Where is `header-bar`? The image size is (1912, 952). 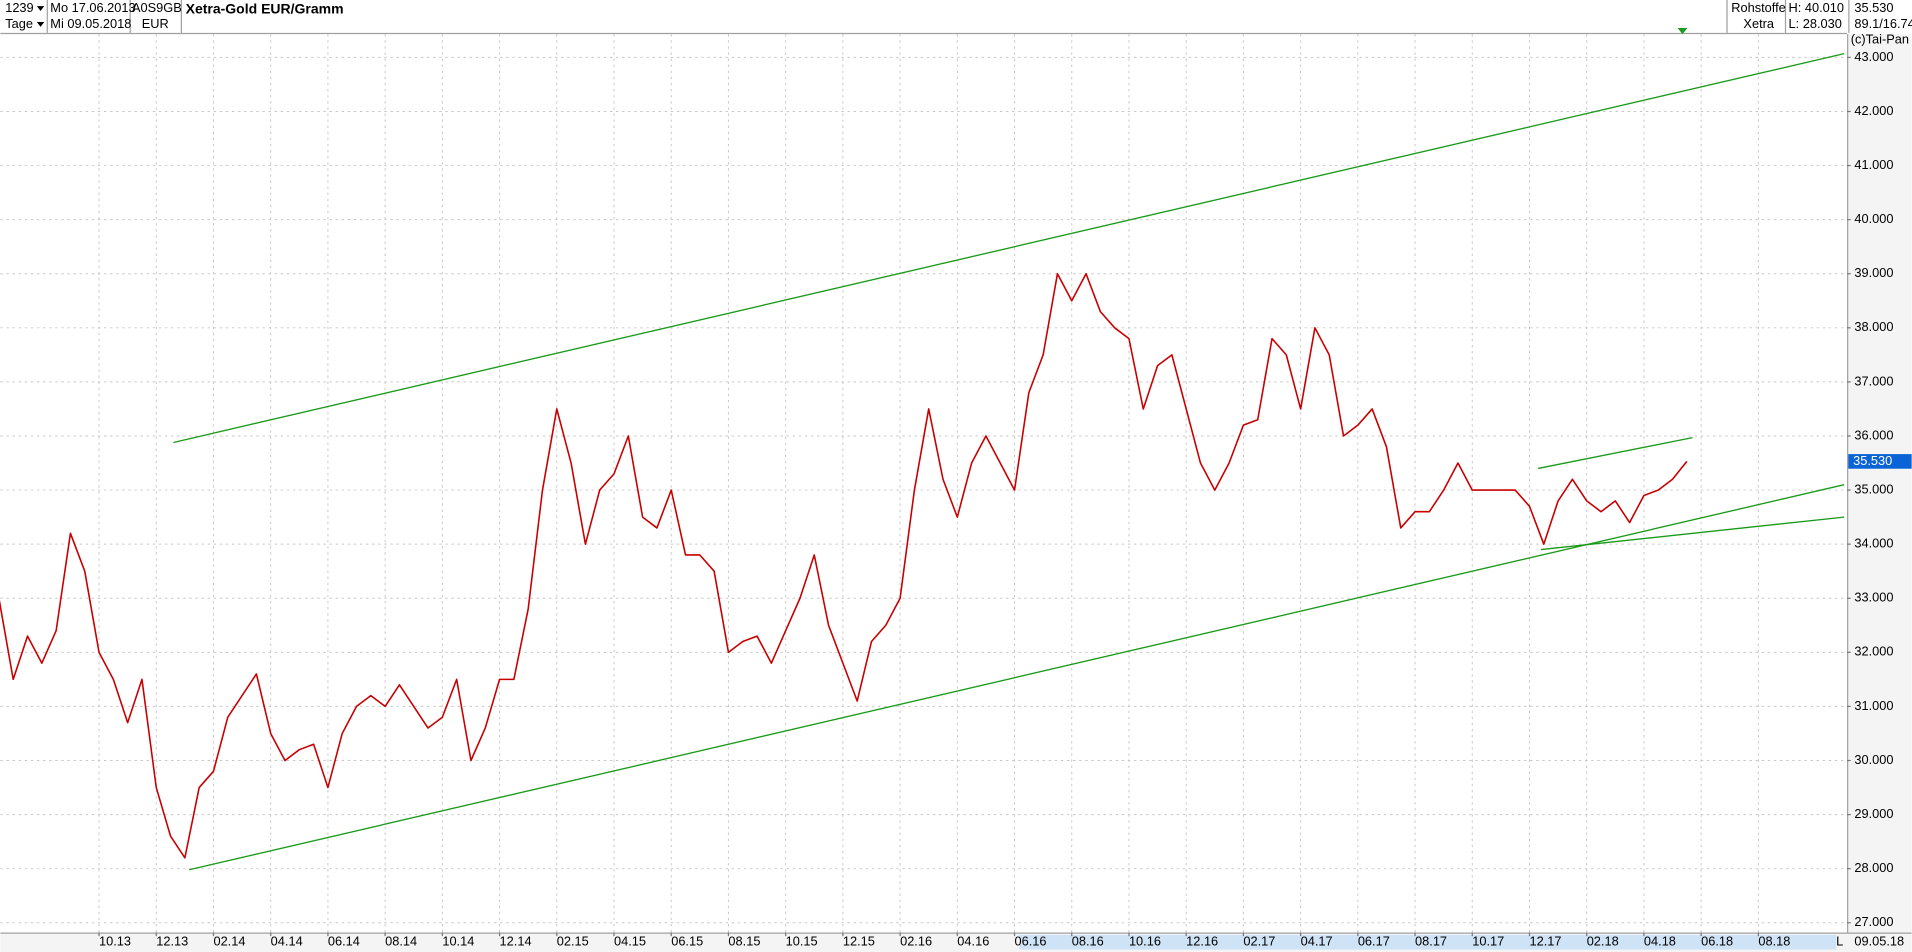
header-bar is located at coordinates (956, 16).